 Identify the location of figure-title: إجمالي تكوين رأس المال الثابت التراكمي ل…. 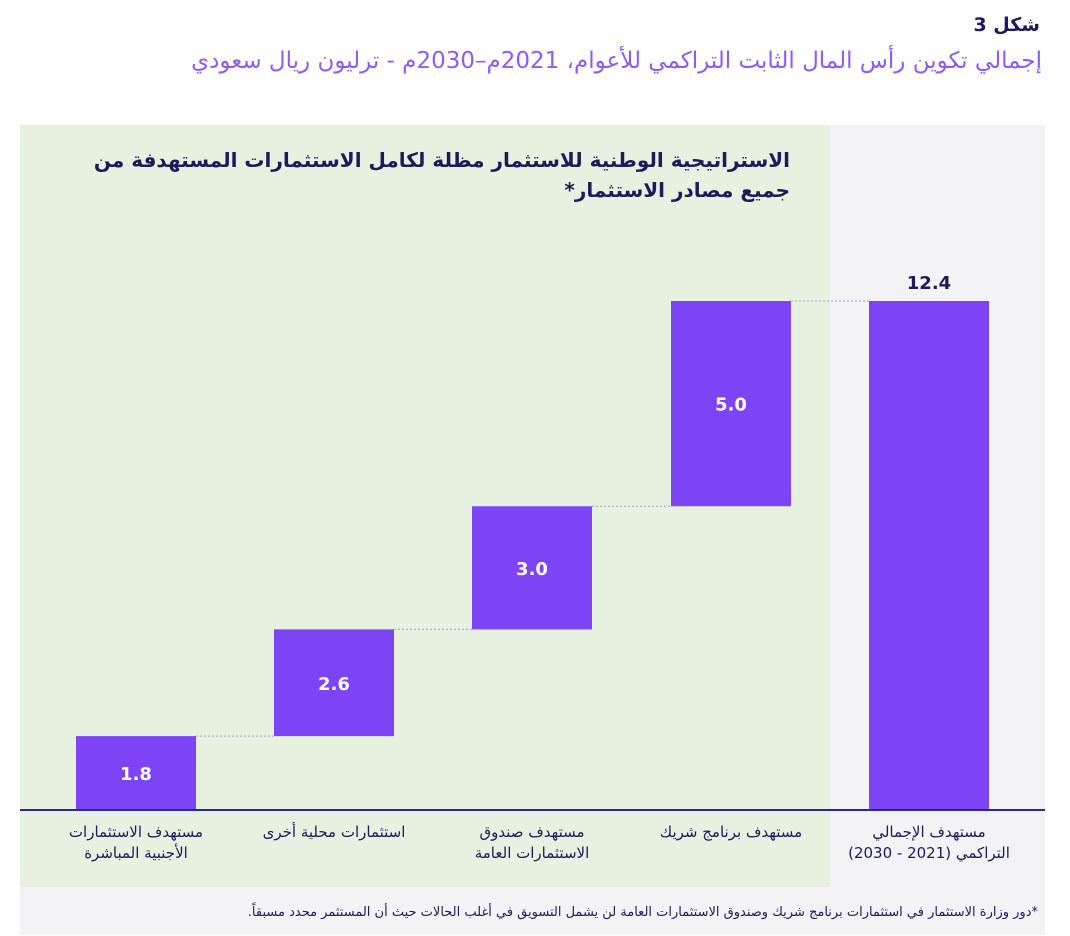
(616, 61).